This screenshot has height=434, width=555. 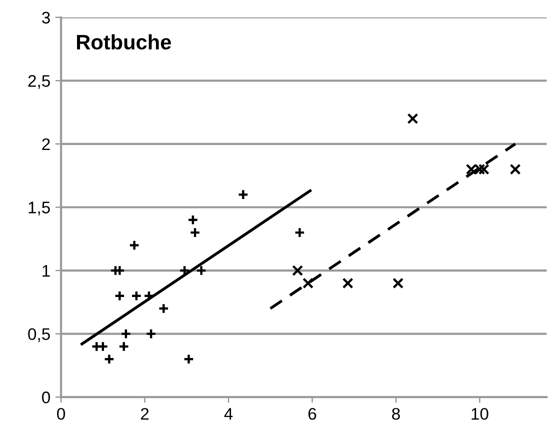 What do you see at coordinates (228, 414) in the screenshot?
I see `x-tick-label: 4` at bounding box center [228, 414].